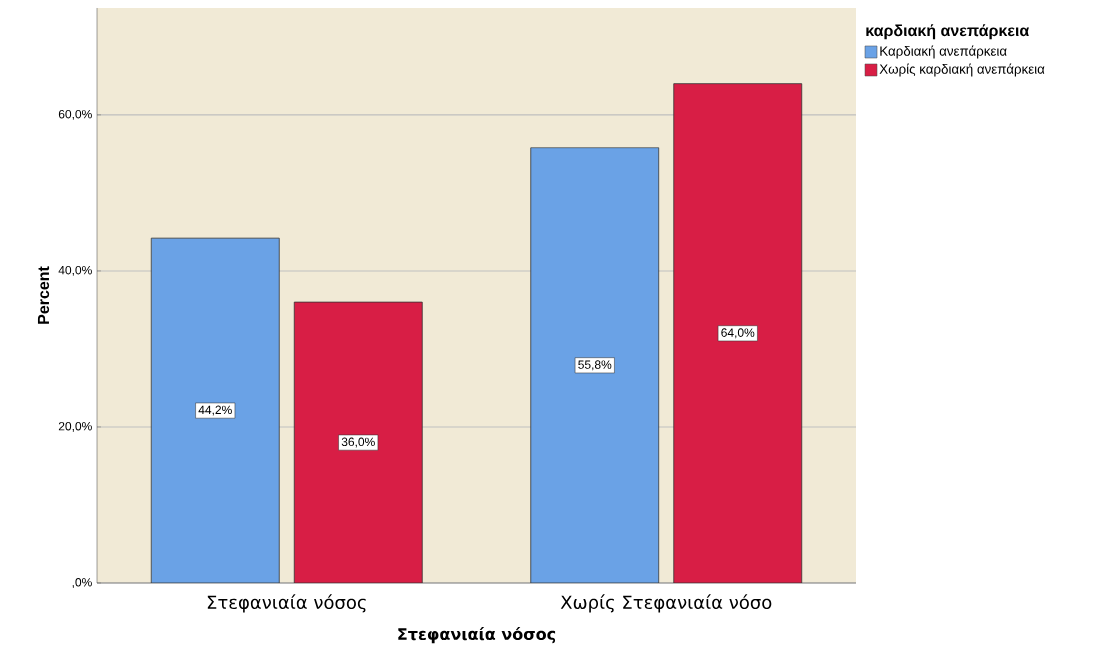 The width and height of the screenshot is (1097, 664). Describe the element at coordinates (962, 70) in the screenshot. I see `legend-label: Χωρίς καρδιακή ανεπάρκεια` at that location.